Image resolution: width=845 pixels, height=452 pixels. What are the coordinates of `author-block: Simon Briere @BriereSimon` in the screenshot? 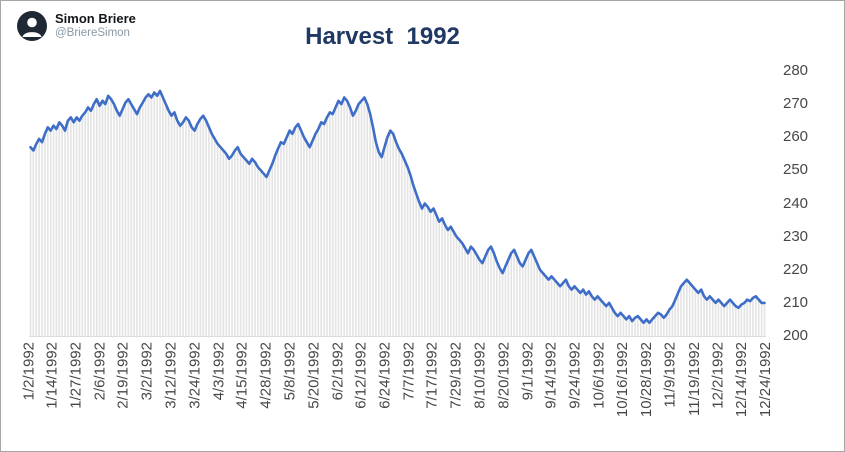 It's located at (95, 25).